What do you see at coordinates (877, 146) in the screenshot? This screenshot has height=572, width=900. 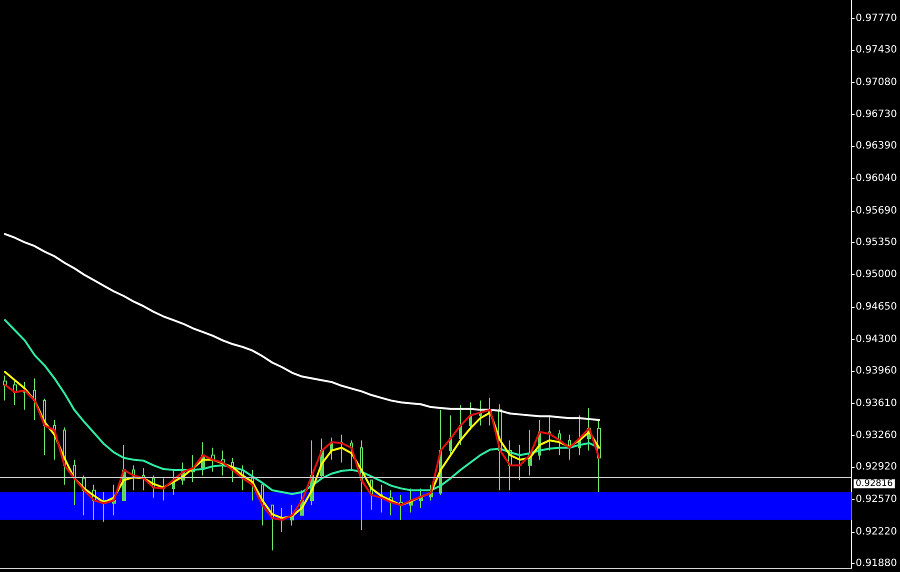 I see `y-tick-label: 0.96390` at bounding box center [877, 146].